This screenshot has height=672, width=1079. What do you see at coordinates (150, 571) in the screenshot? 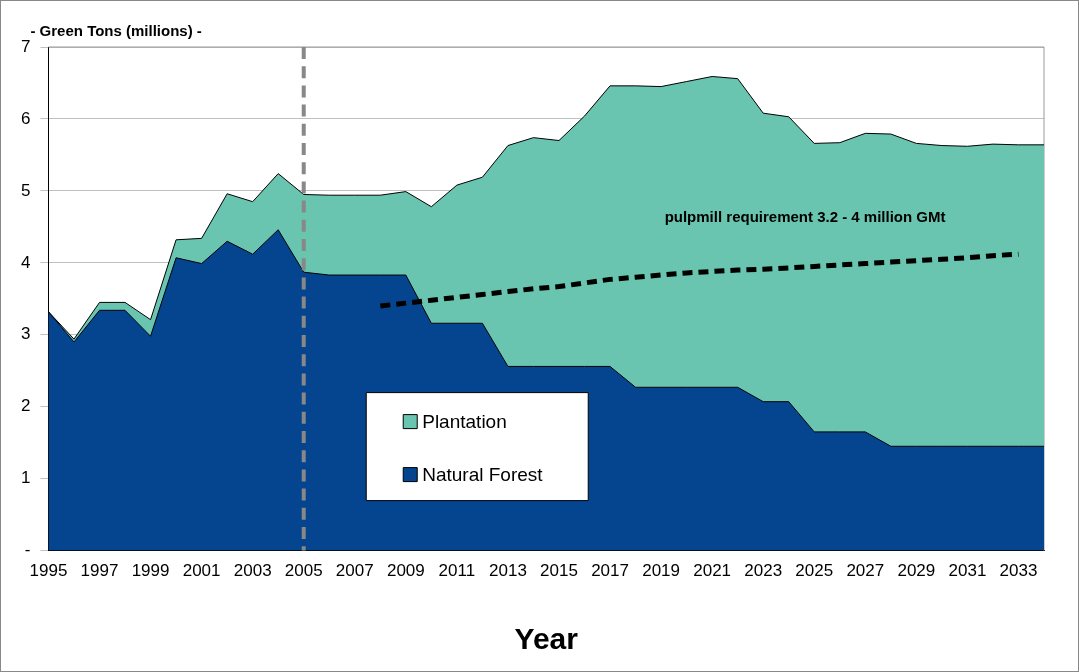
I see `x-tick-label: 1999` at bounding box center [150, 571].